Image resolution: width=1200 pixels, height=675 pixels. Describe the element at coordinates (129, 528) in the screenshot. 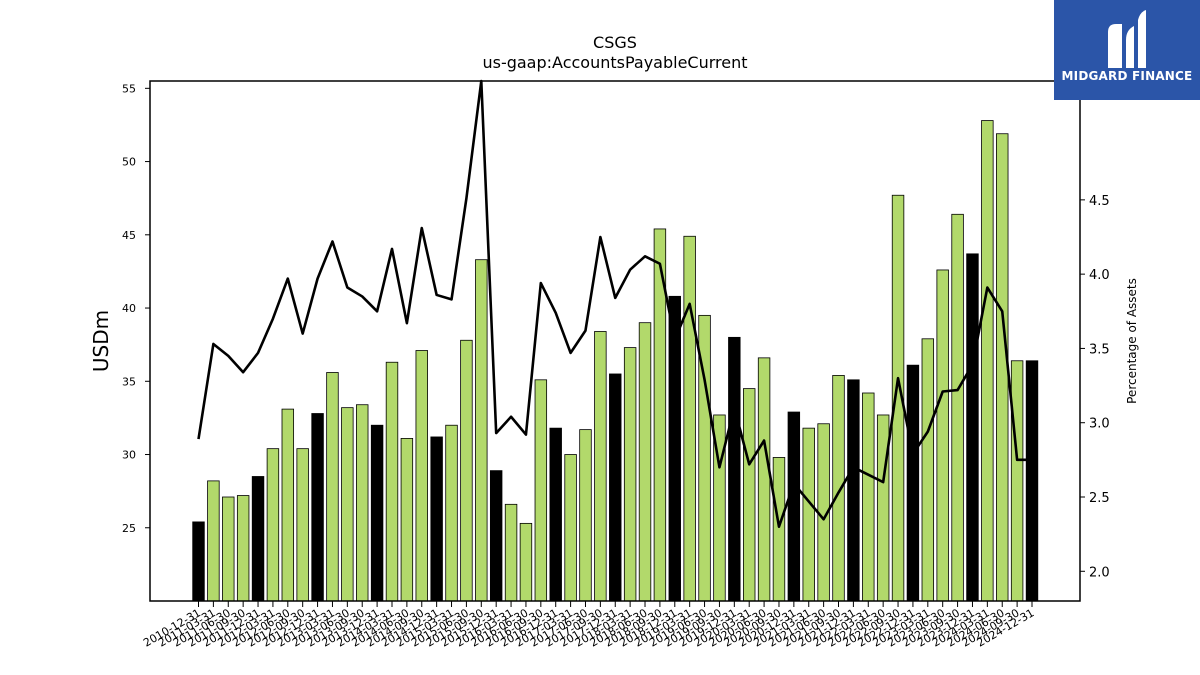

I see `y-tick-label: 25` at that location.